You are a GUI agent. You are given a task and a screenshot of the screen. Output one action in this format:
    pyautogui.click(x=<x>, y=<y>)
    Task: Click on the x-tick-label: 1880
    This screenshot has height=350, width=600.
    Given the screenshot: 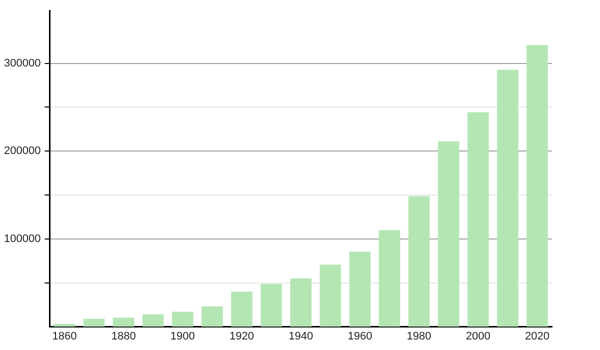 What is the action you would take?
    pyautogui.click(x=123, y=336)
    